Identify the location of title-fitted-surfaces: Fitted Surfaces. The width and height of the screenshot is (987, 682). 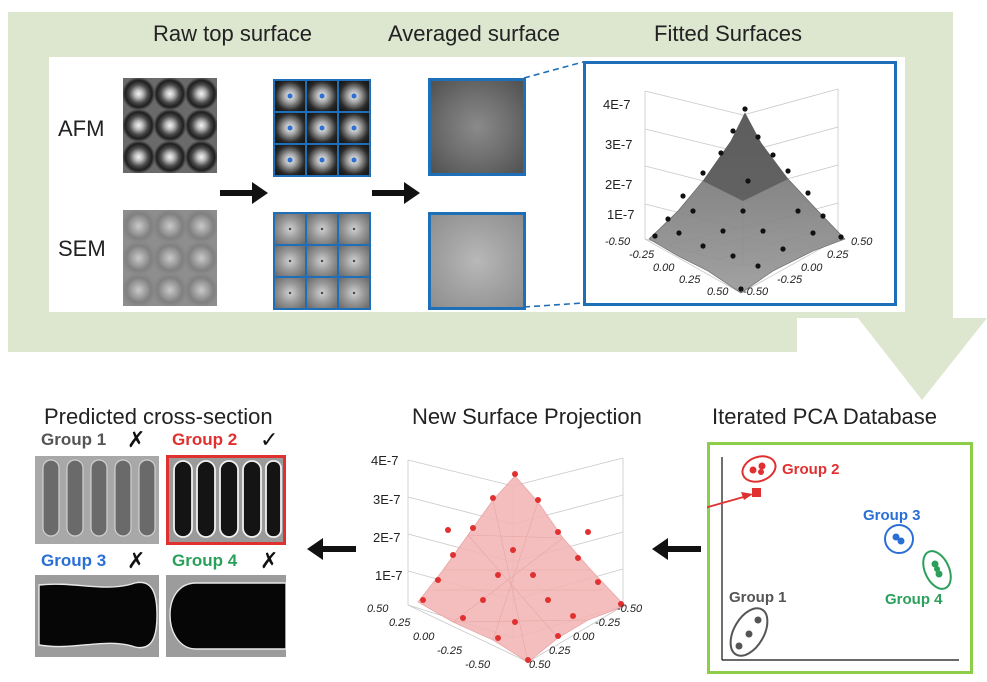
(728, 33).